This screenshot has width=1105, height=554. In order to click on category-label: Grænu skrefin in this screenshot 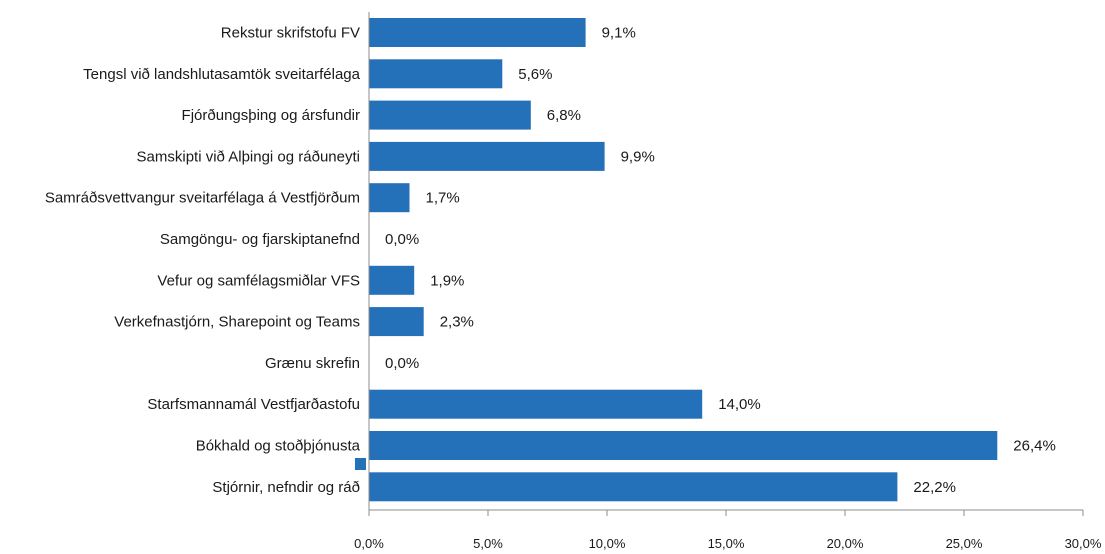, I will do `click(312, 363)`.